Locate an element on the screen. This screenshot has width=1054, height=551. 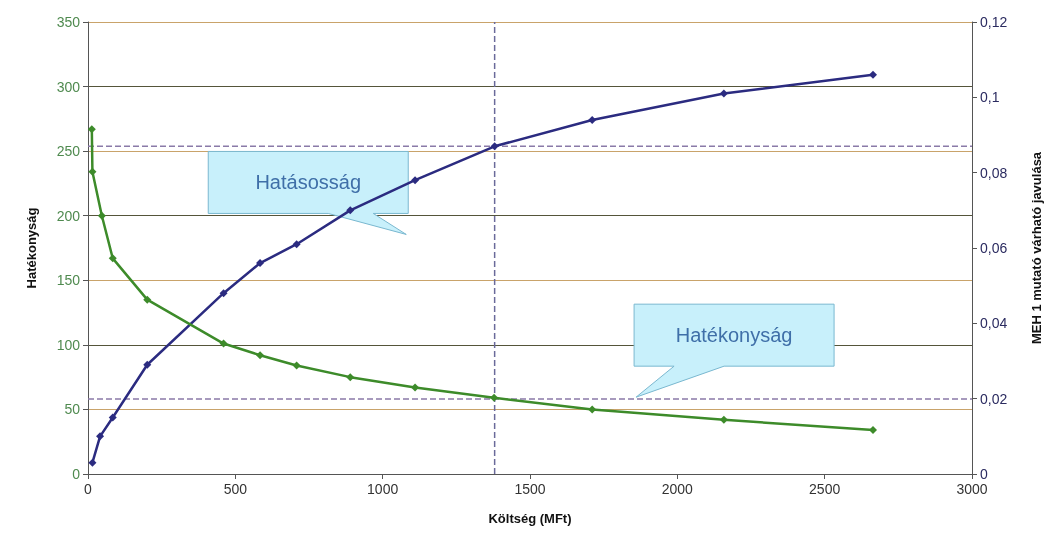
y-tick-label: 150 is located at coordinates (68, 280).